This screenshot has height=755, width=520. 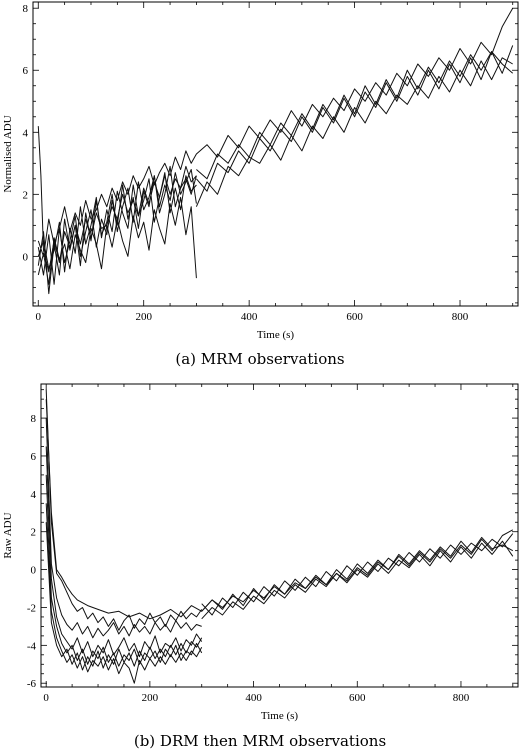 What do you see at coordinates (260, 359) in the screenshot?
I see `caption-a: (a) MRM observations` at bounding box center [260, 359].